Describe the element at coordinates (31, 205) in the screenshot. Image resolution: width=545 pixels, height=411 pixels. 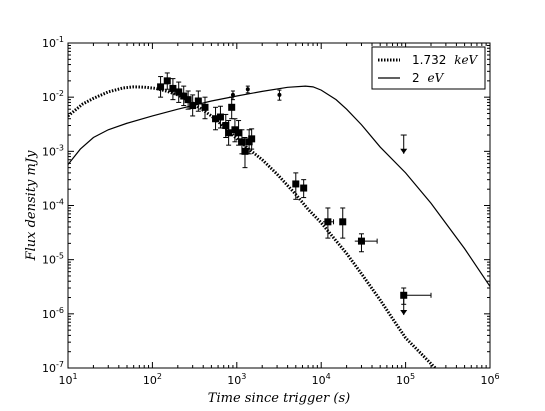
I see `y-axis-label: Flux density mJy` at that location.